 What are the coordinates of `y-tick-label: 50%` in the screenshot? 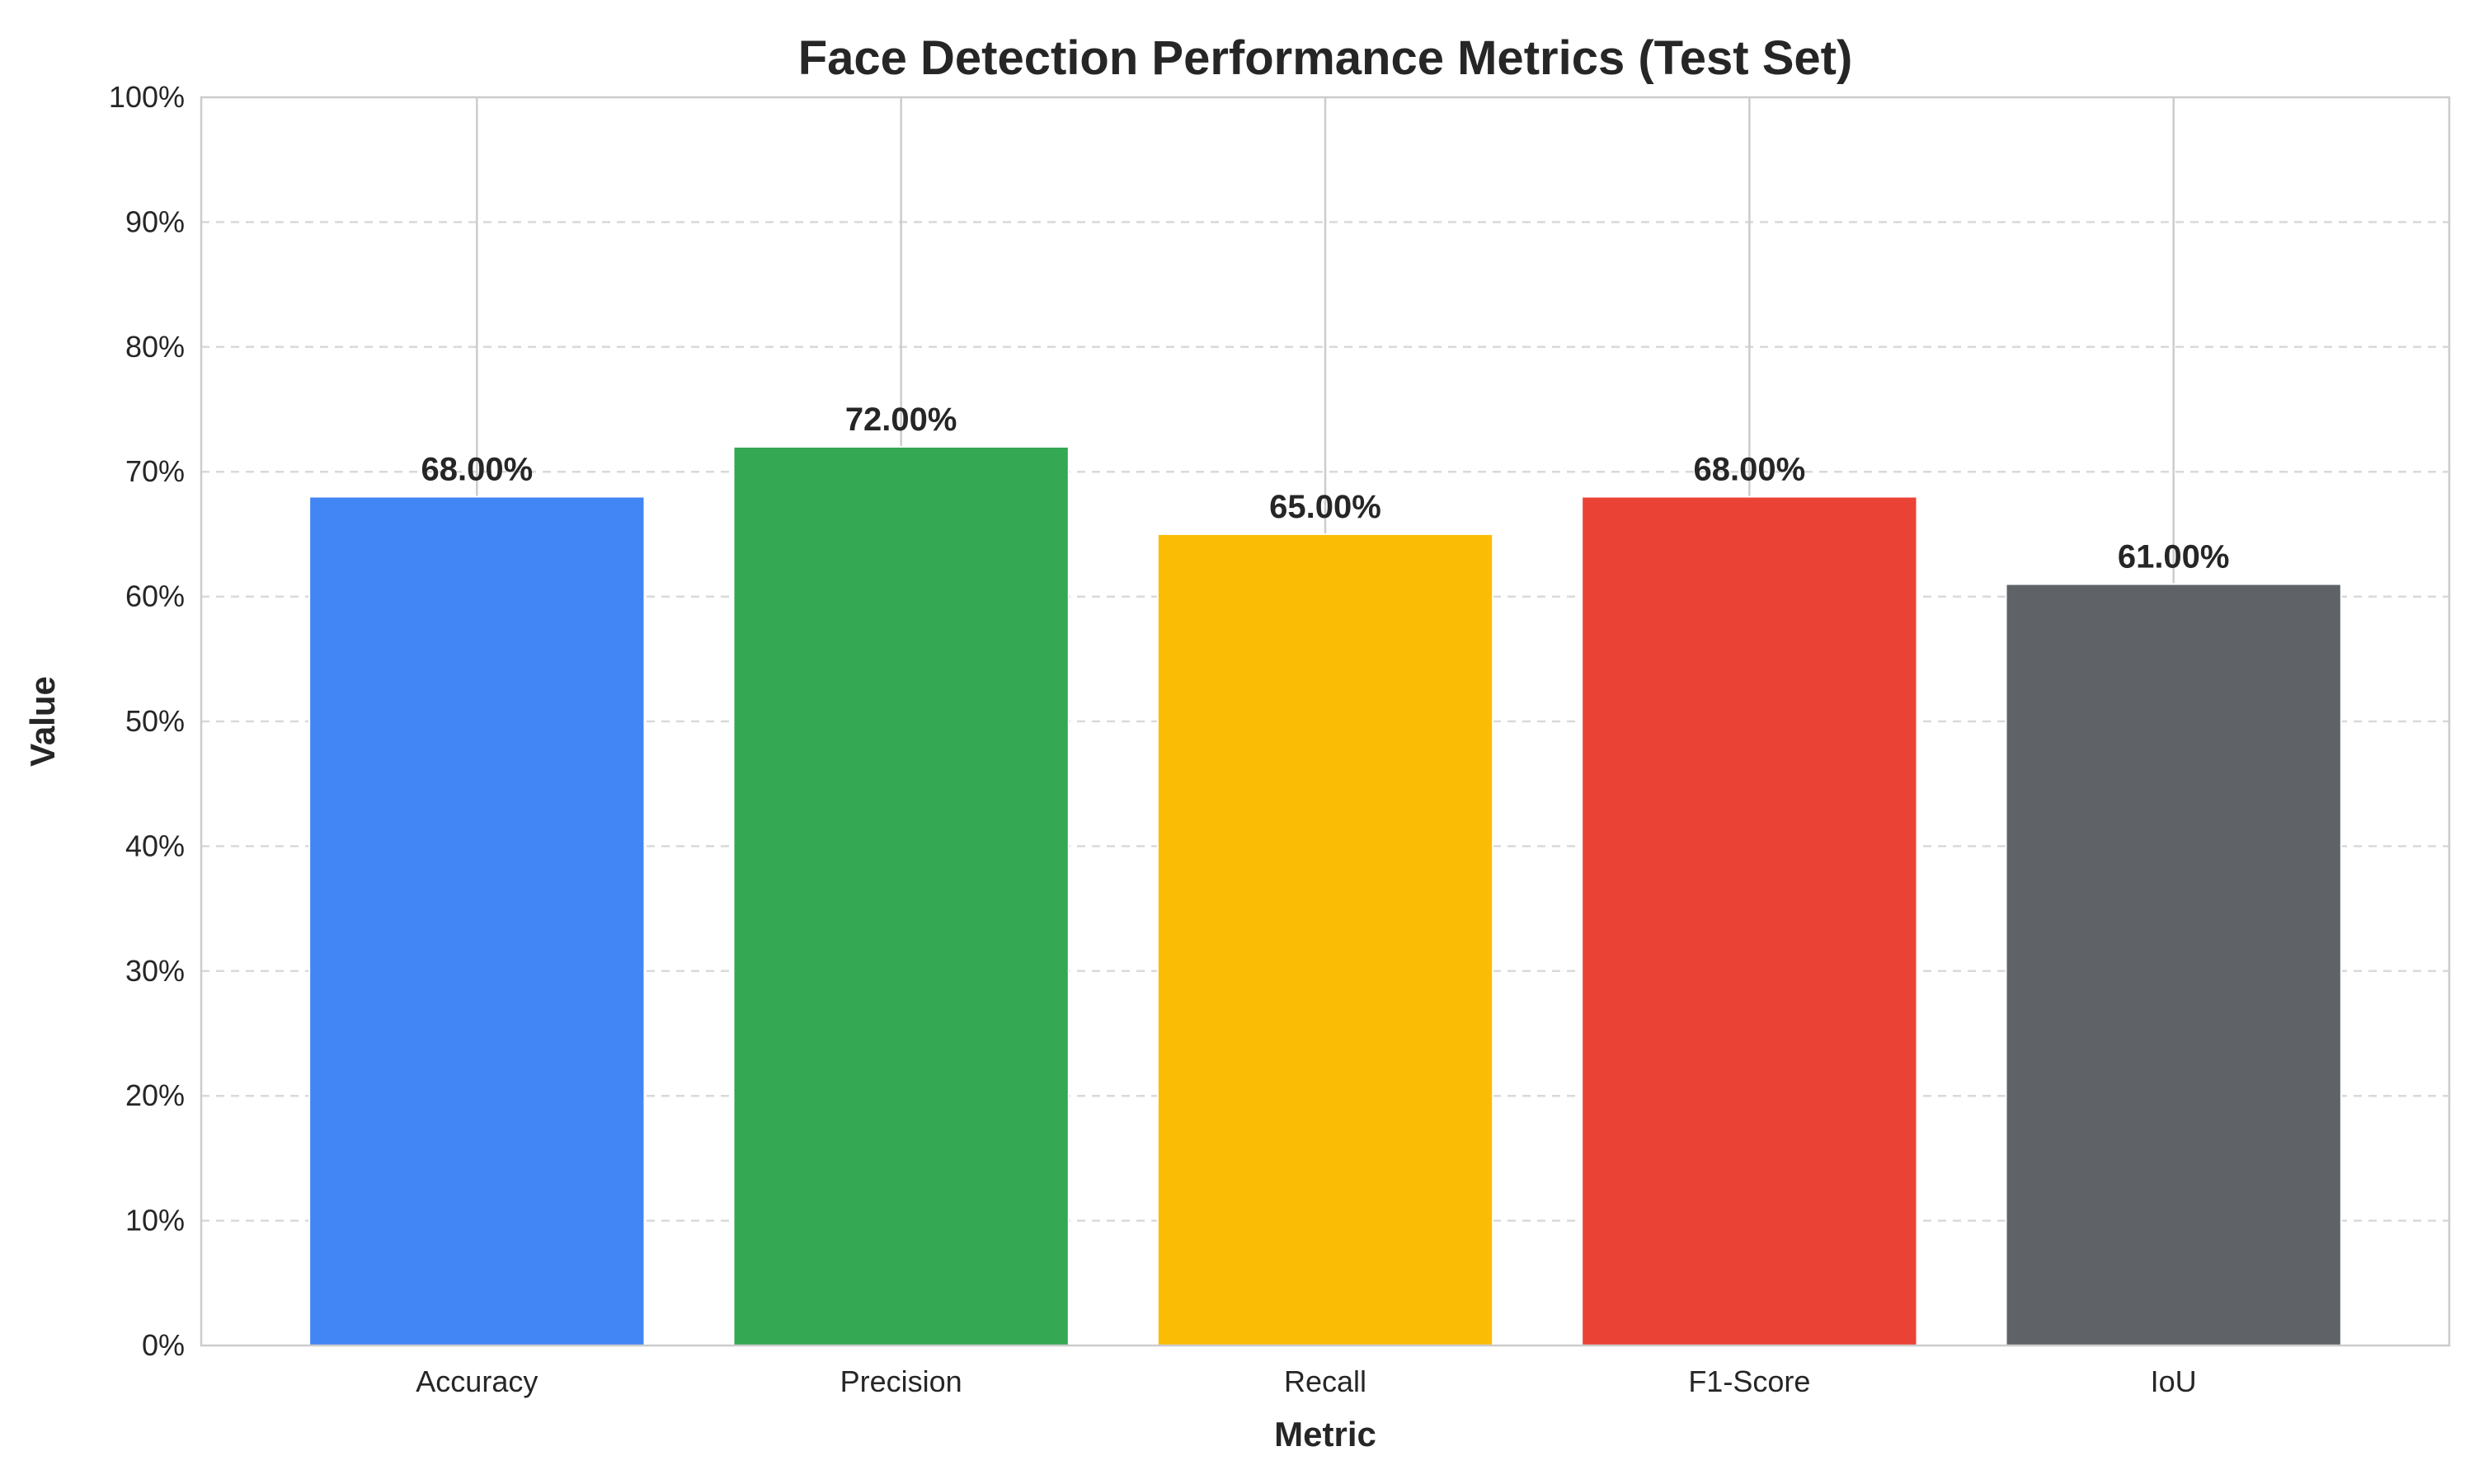 It's located at (155, 721).